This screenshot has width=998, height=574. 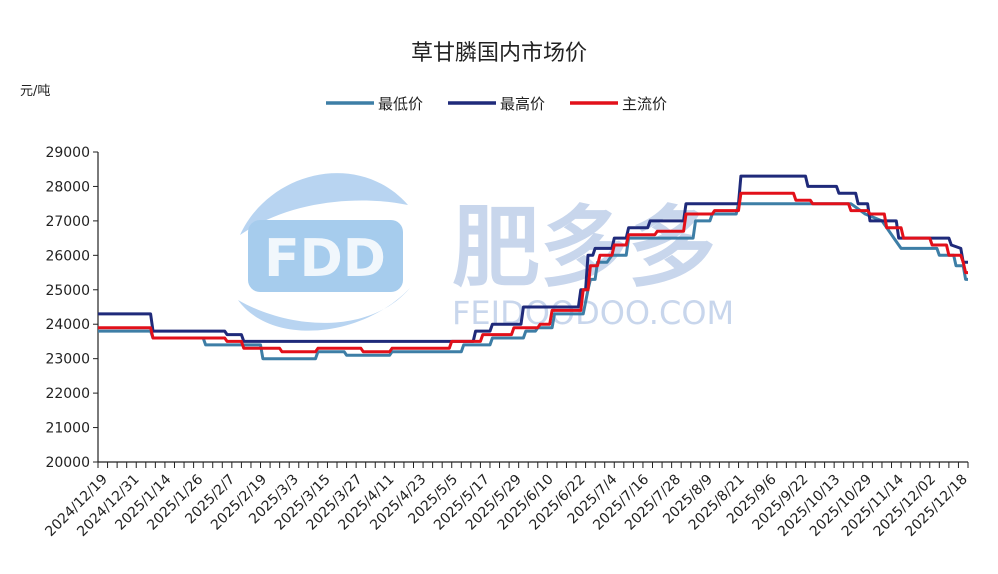 What do you see at coordinates (67, 256) in the screenshot?
I see `y-tick-label: 26000` at bounding box center [67, 256].